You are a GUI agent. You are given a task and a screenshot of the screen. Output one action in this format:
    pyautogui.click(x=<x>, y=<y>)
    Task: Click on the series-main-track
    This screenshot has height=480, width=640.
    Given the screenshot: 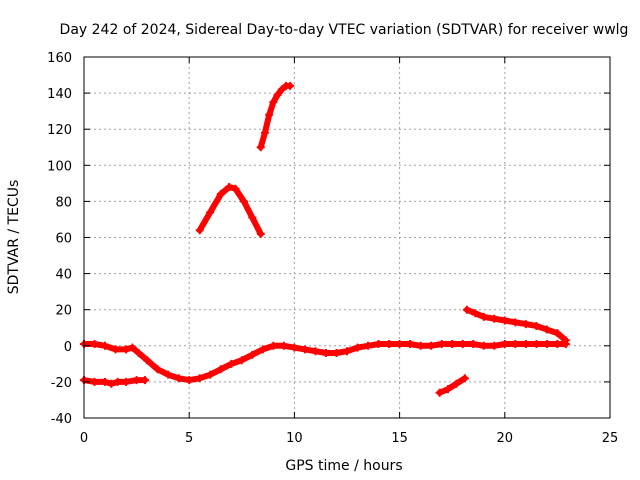 What is the action you would take?
    pyautogui.click(x=325, y=362)
    